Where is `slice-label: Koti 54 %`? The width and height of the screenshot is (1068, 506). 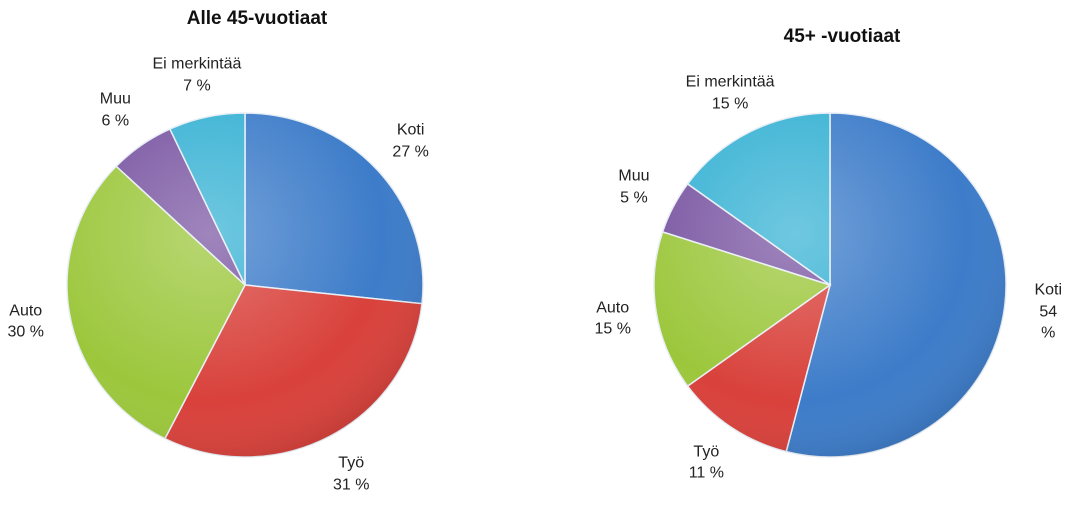 slice-label: Koti 54 % is located at coordinates (1048, 312).